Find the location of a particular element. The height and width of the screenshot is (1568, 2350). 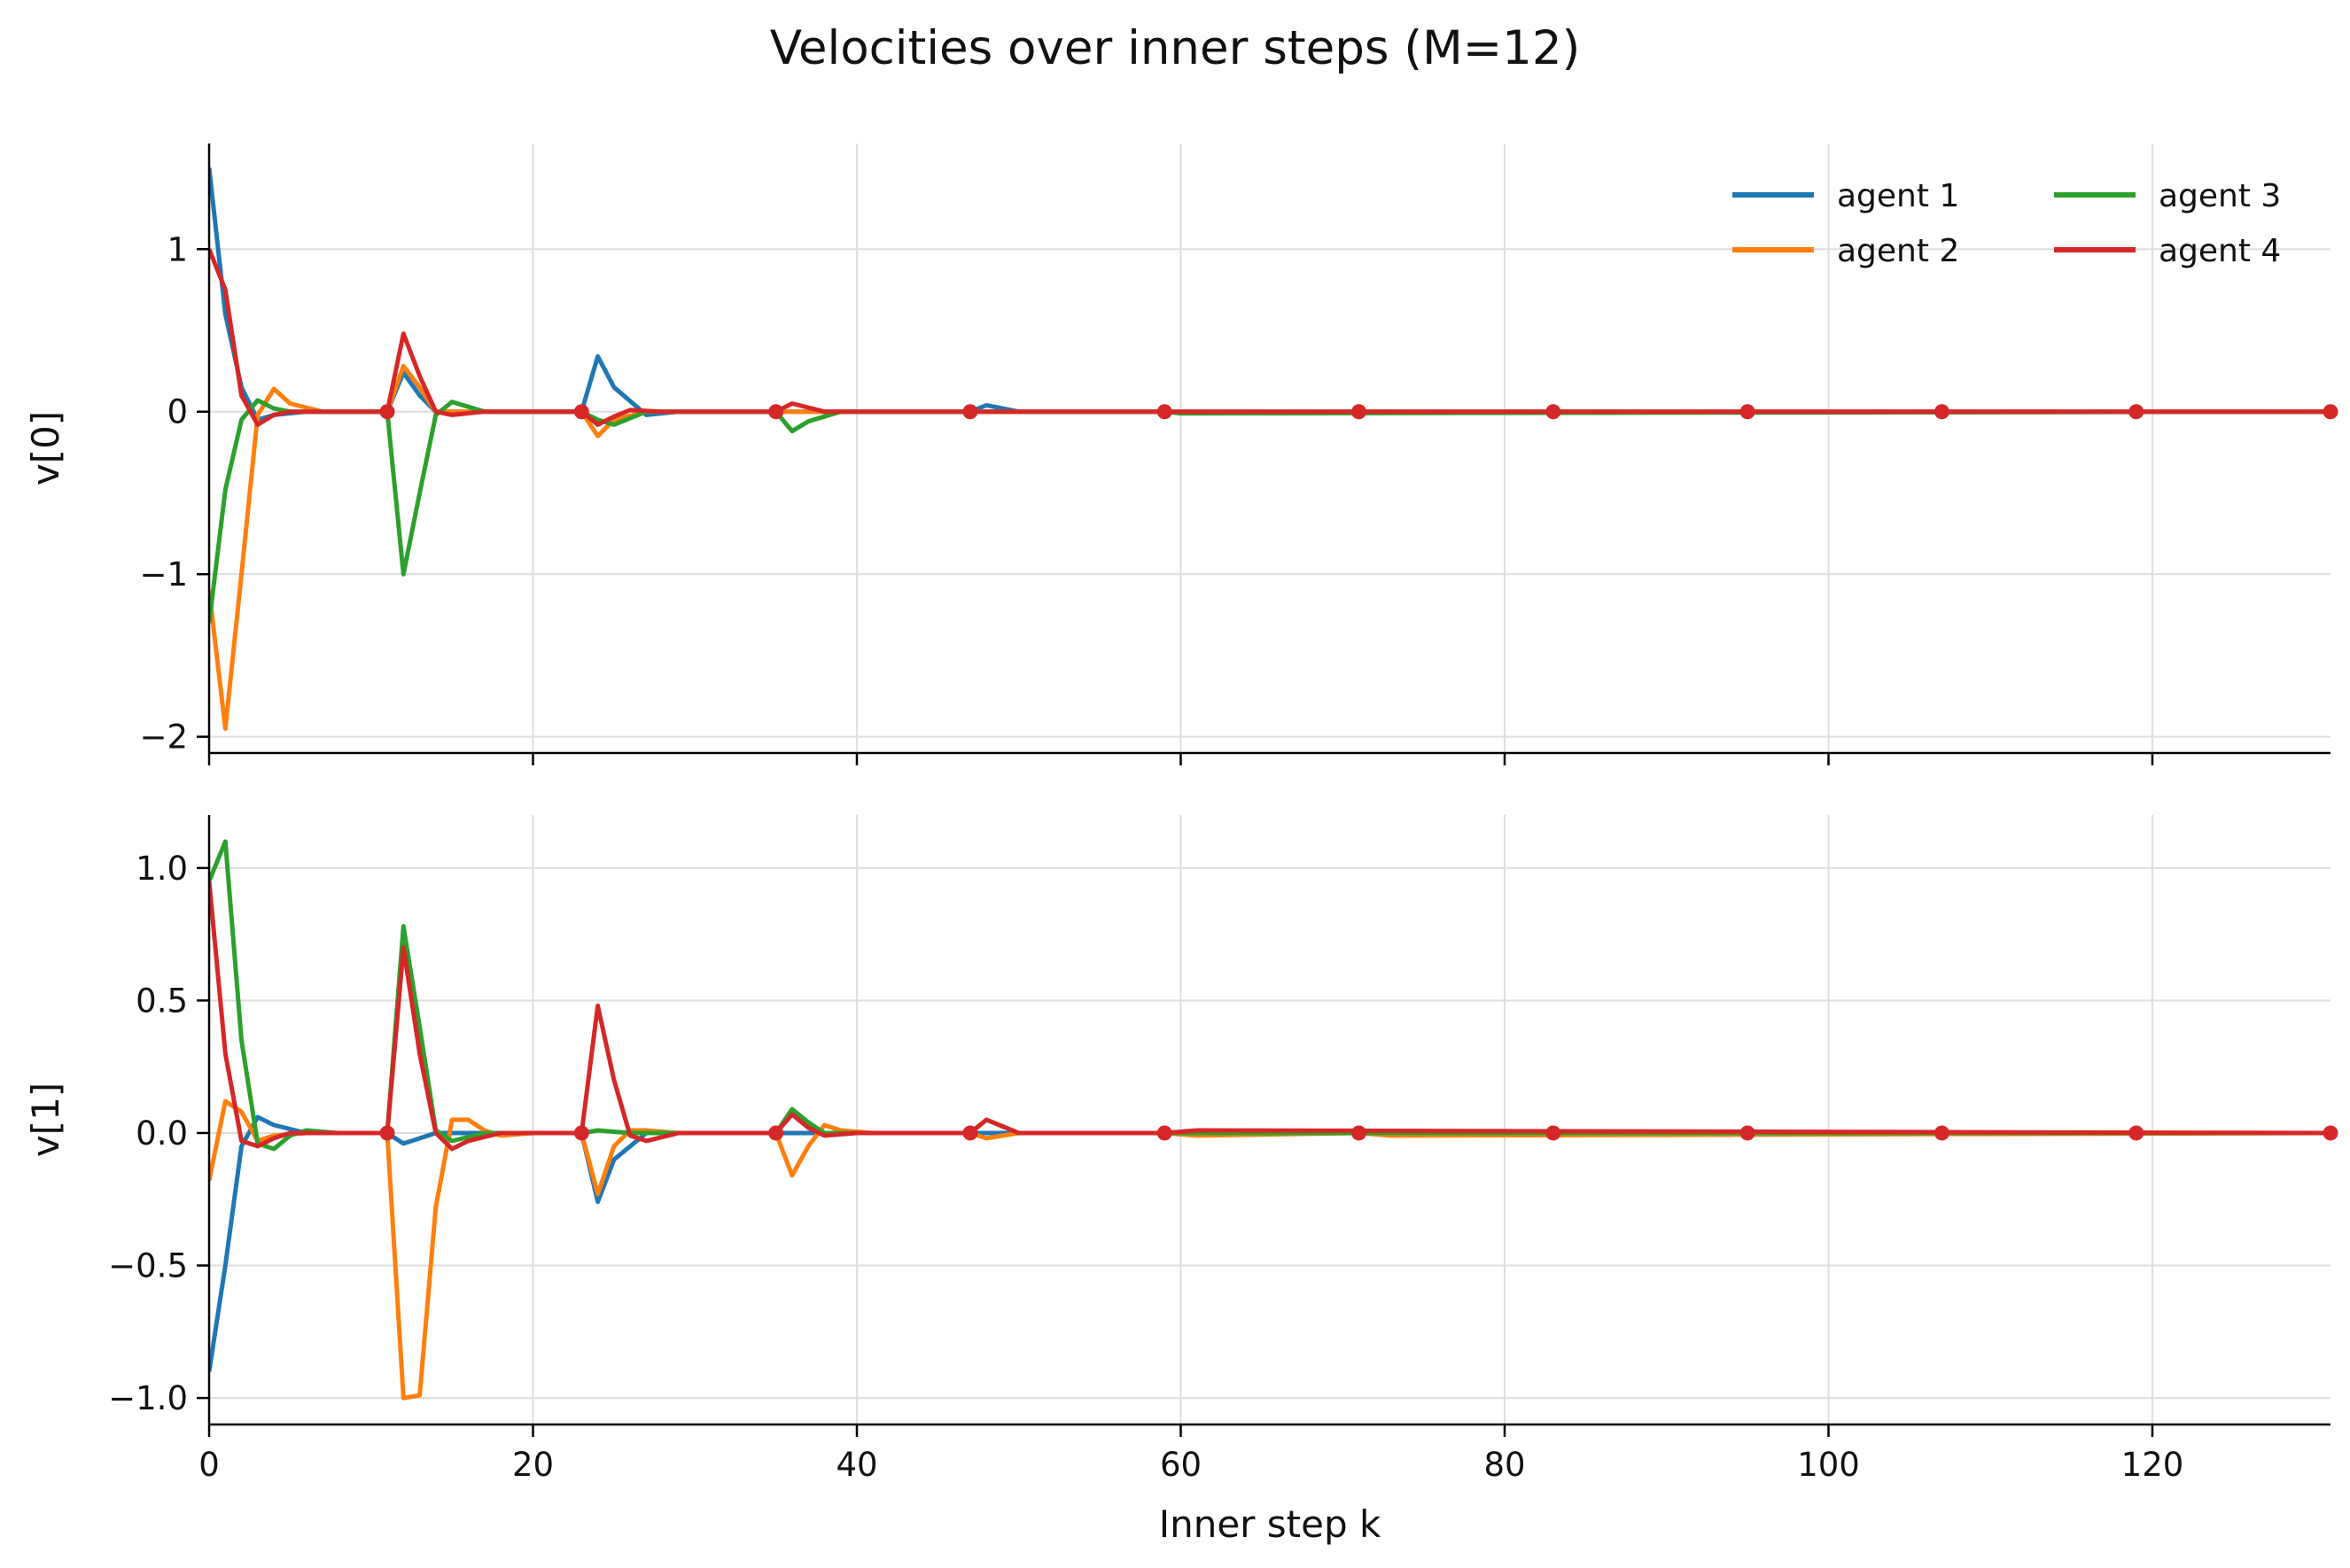

x-tick-label: 40 is located at coordinates (856, 1465).